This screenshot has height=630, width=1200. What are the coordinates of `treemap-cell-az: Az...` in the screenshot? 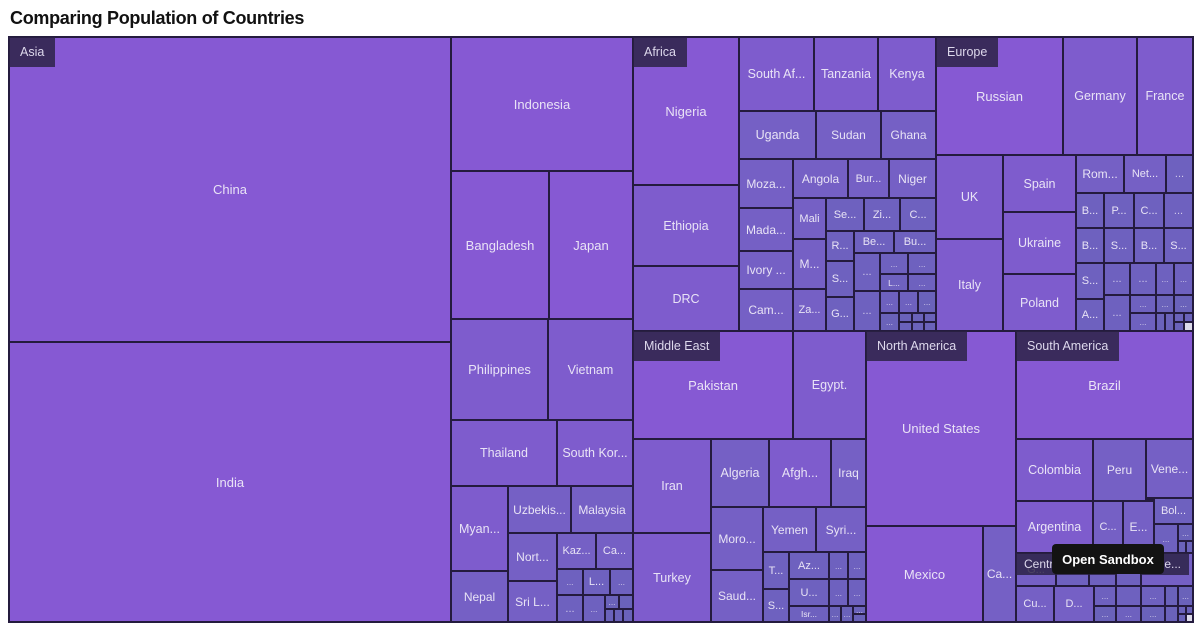 It's located at (809, 565).